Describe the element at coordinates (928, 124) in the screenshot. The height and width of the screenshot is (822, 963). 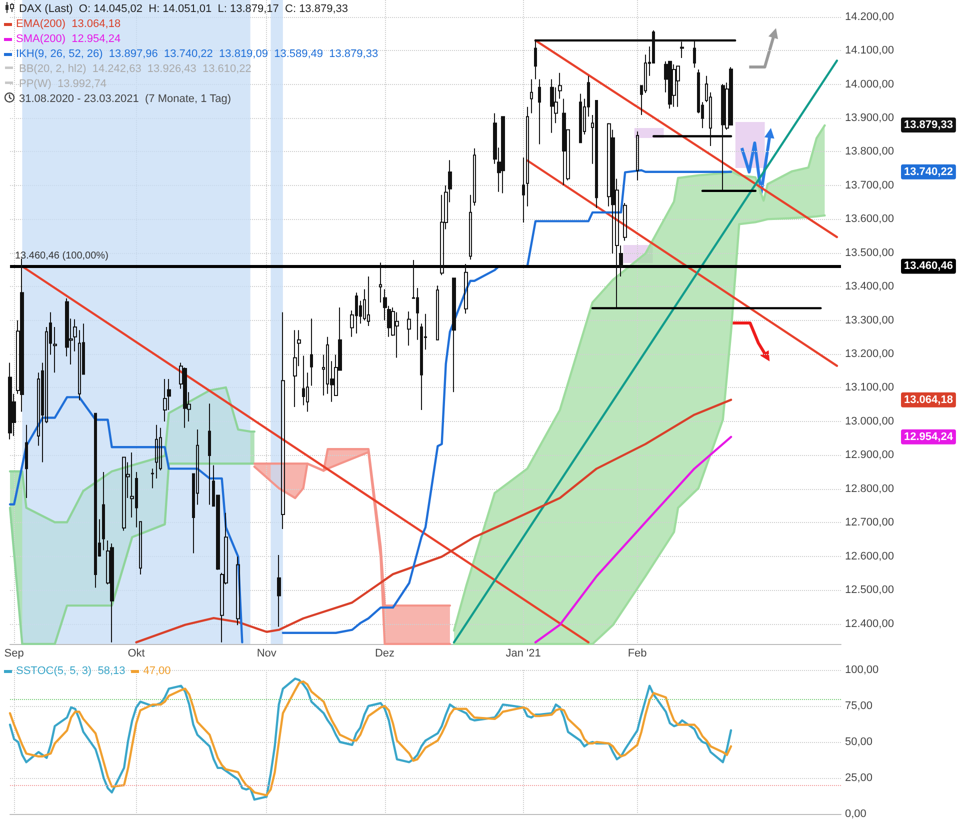
I see `y2-tick-label: 13.879,33` at that location.